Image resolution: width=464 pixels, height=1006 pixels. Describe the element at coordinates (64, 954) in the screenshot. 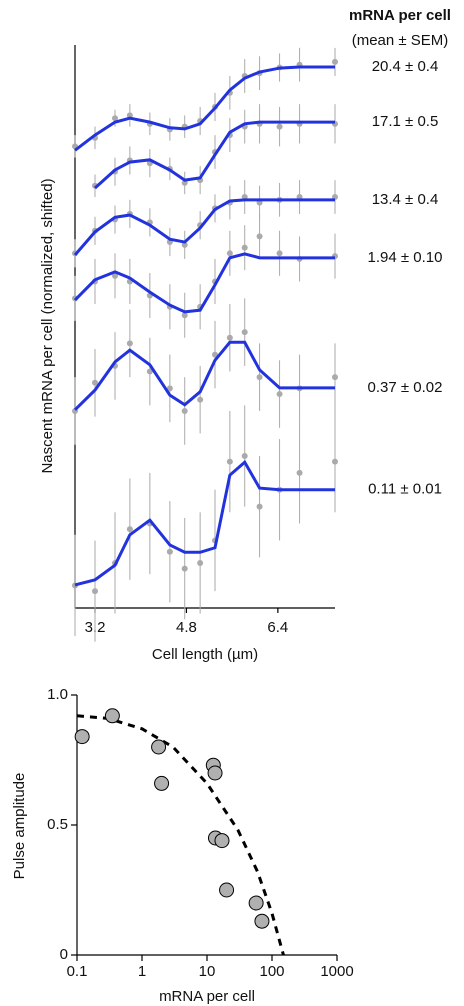

I see `y-tick-label: 0` at that location.